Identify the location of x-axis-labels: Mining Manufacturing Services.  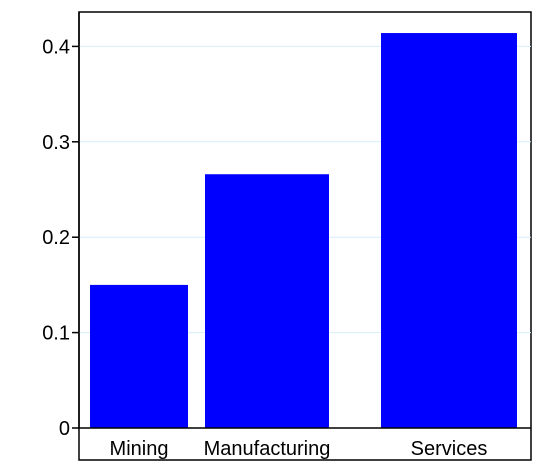
(299, 449).